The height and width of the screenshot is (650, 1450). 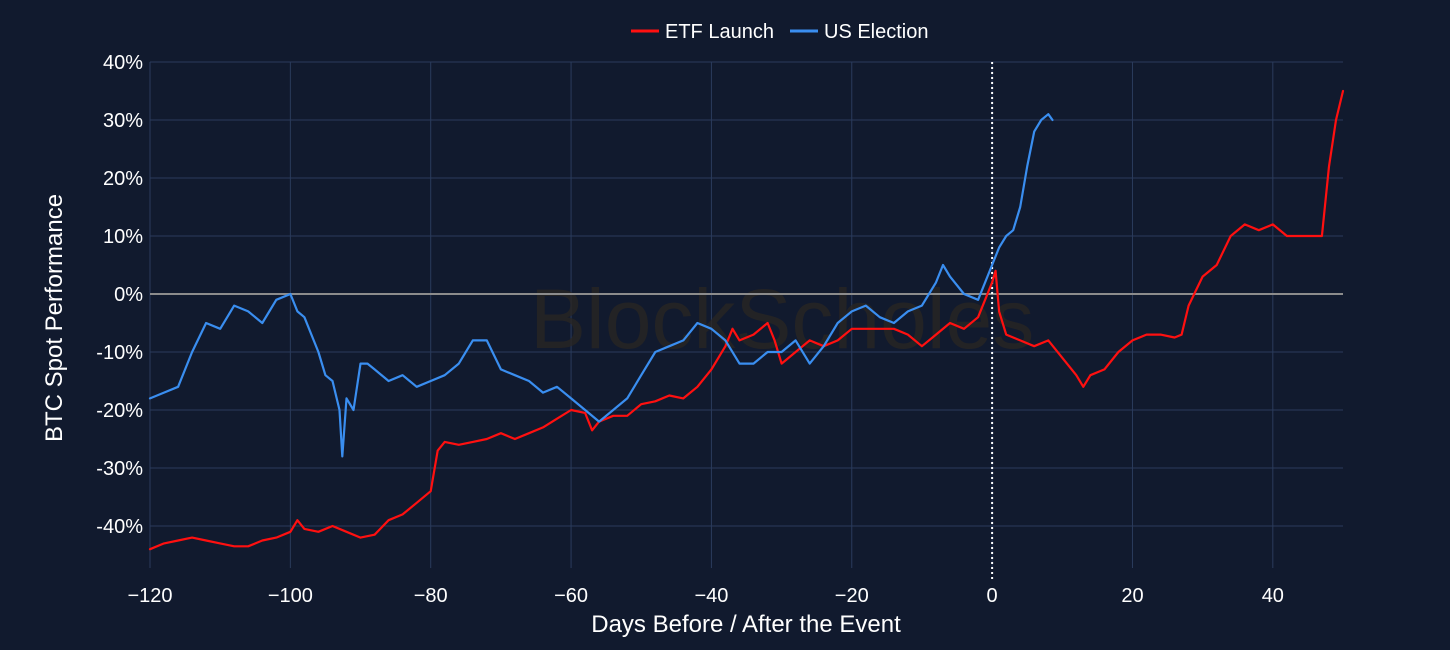 What do you see at coordinates (128, 295) in the screenshot?
I see `y-tick-label: 0%` at bounding box center [128, 295].